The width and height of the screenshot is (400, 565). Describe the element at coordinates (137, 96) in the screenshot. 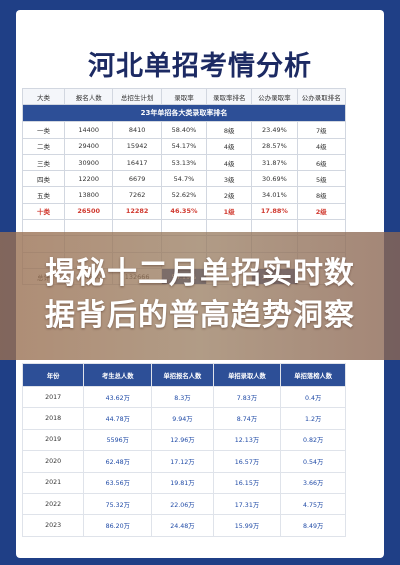

I see `column-header: 总招生计划` at that location.